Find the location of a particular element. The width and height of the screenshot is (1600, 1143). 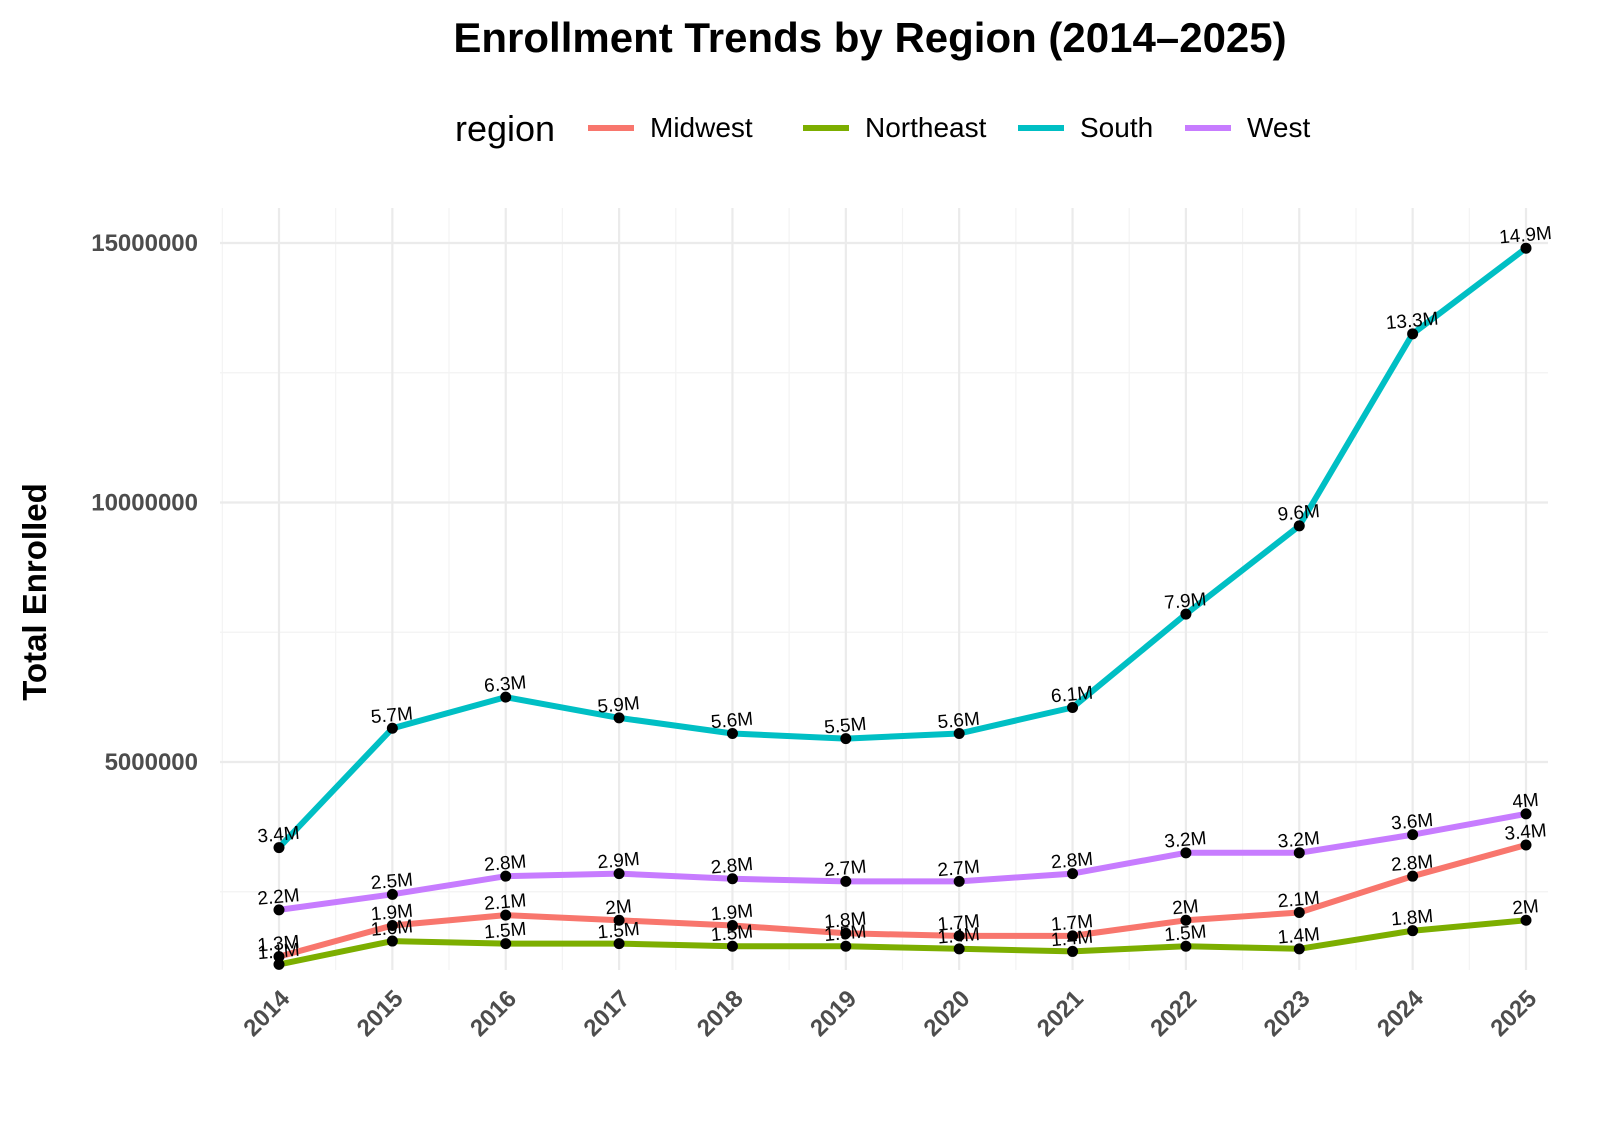

data-label-midwest: 1.3M is located at coordinates (279, 944).